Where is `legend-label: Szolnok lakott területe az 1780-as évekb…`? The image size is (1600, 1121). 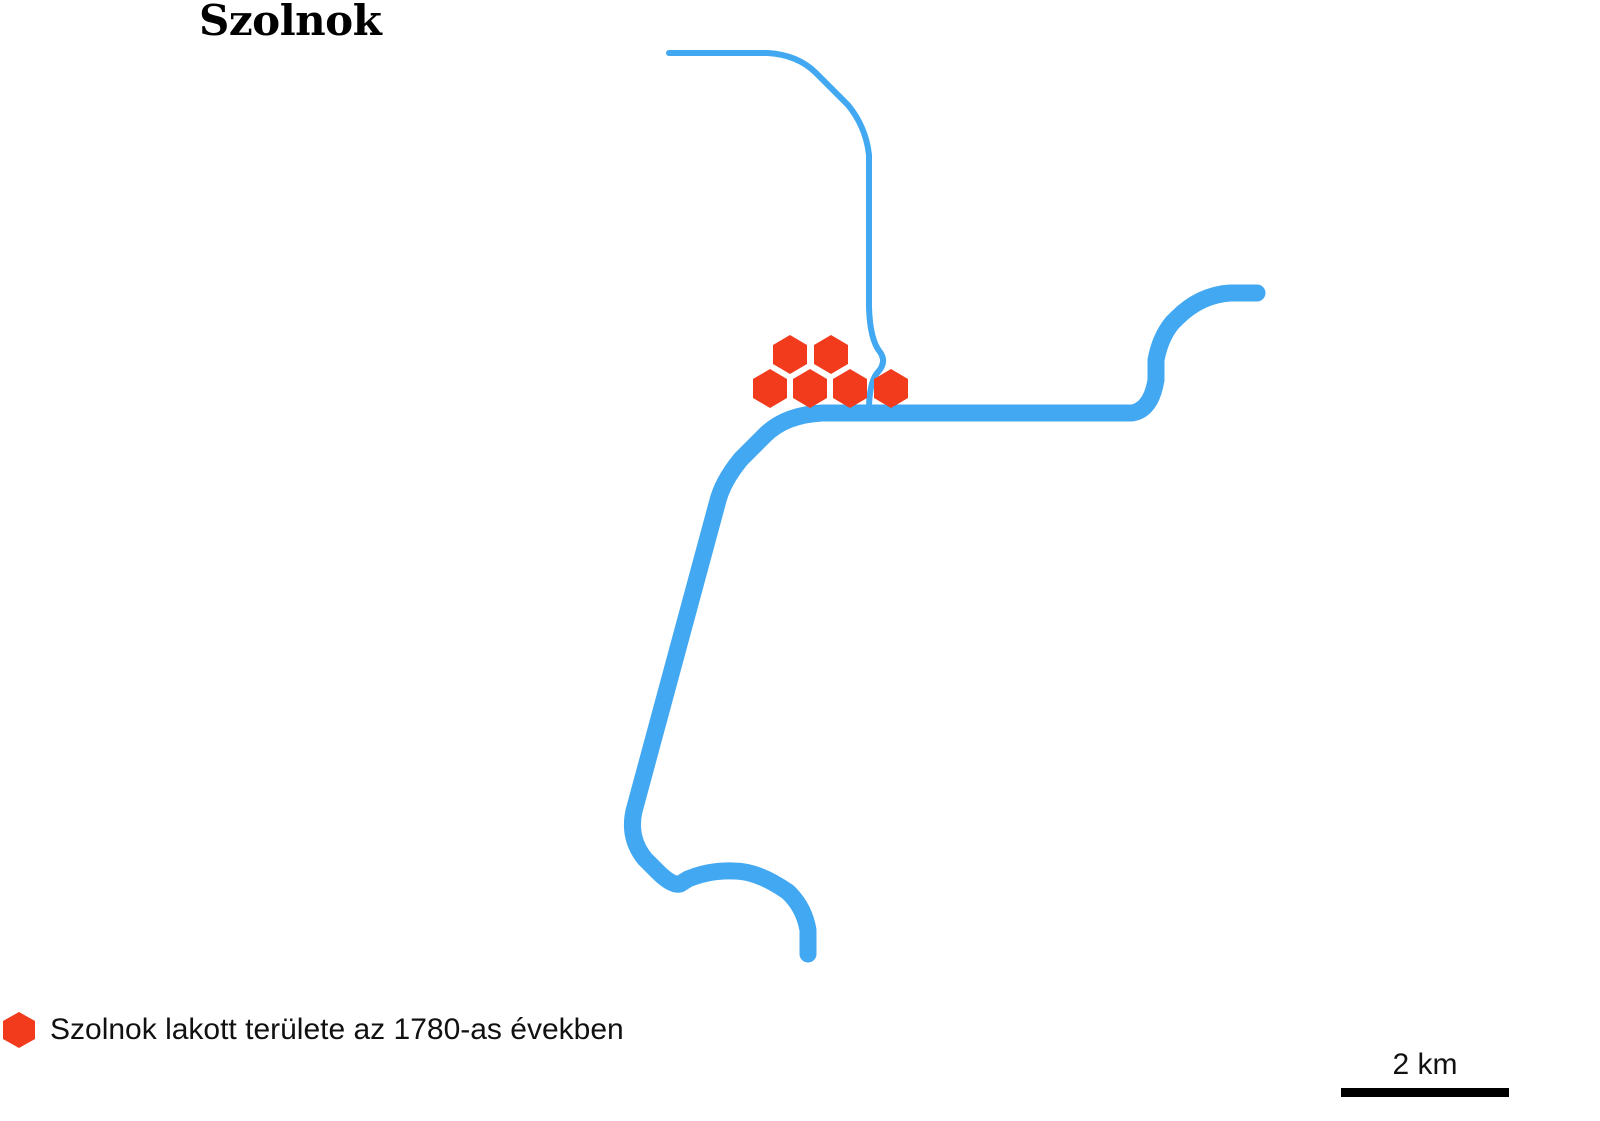 legend-label: Szolnok lakott területe az 1780-as évekb… is located at coordinates (337, 1029).